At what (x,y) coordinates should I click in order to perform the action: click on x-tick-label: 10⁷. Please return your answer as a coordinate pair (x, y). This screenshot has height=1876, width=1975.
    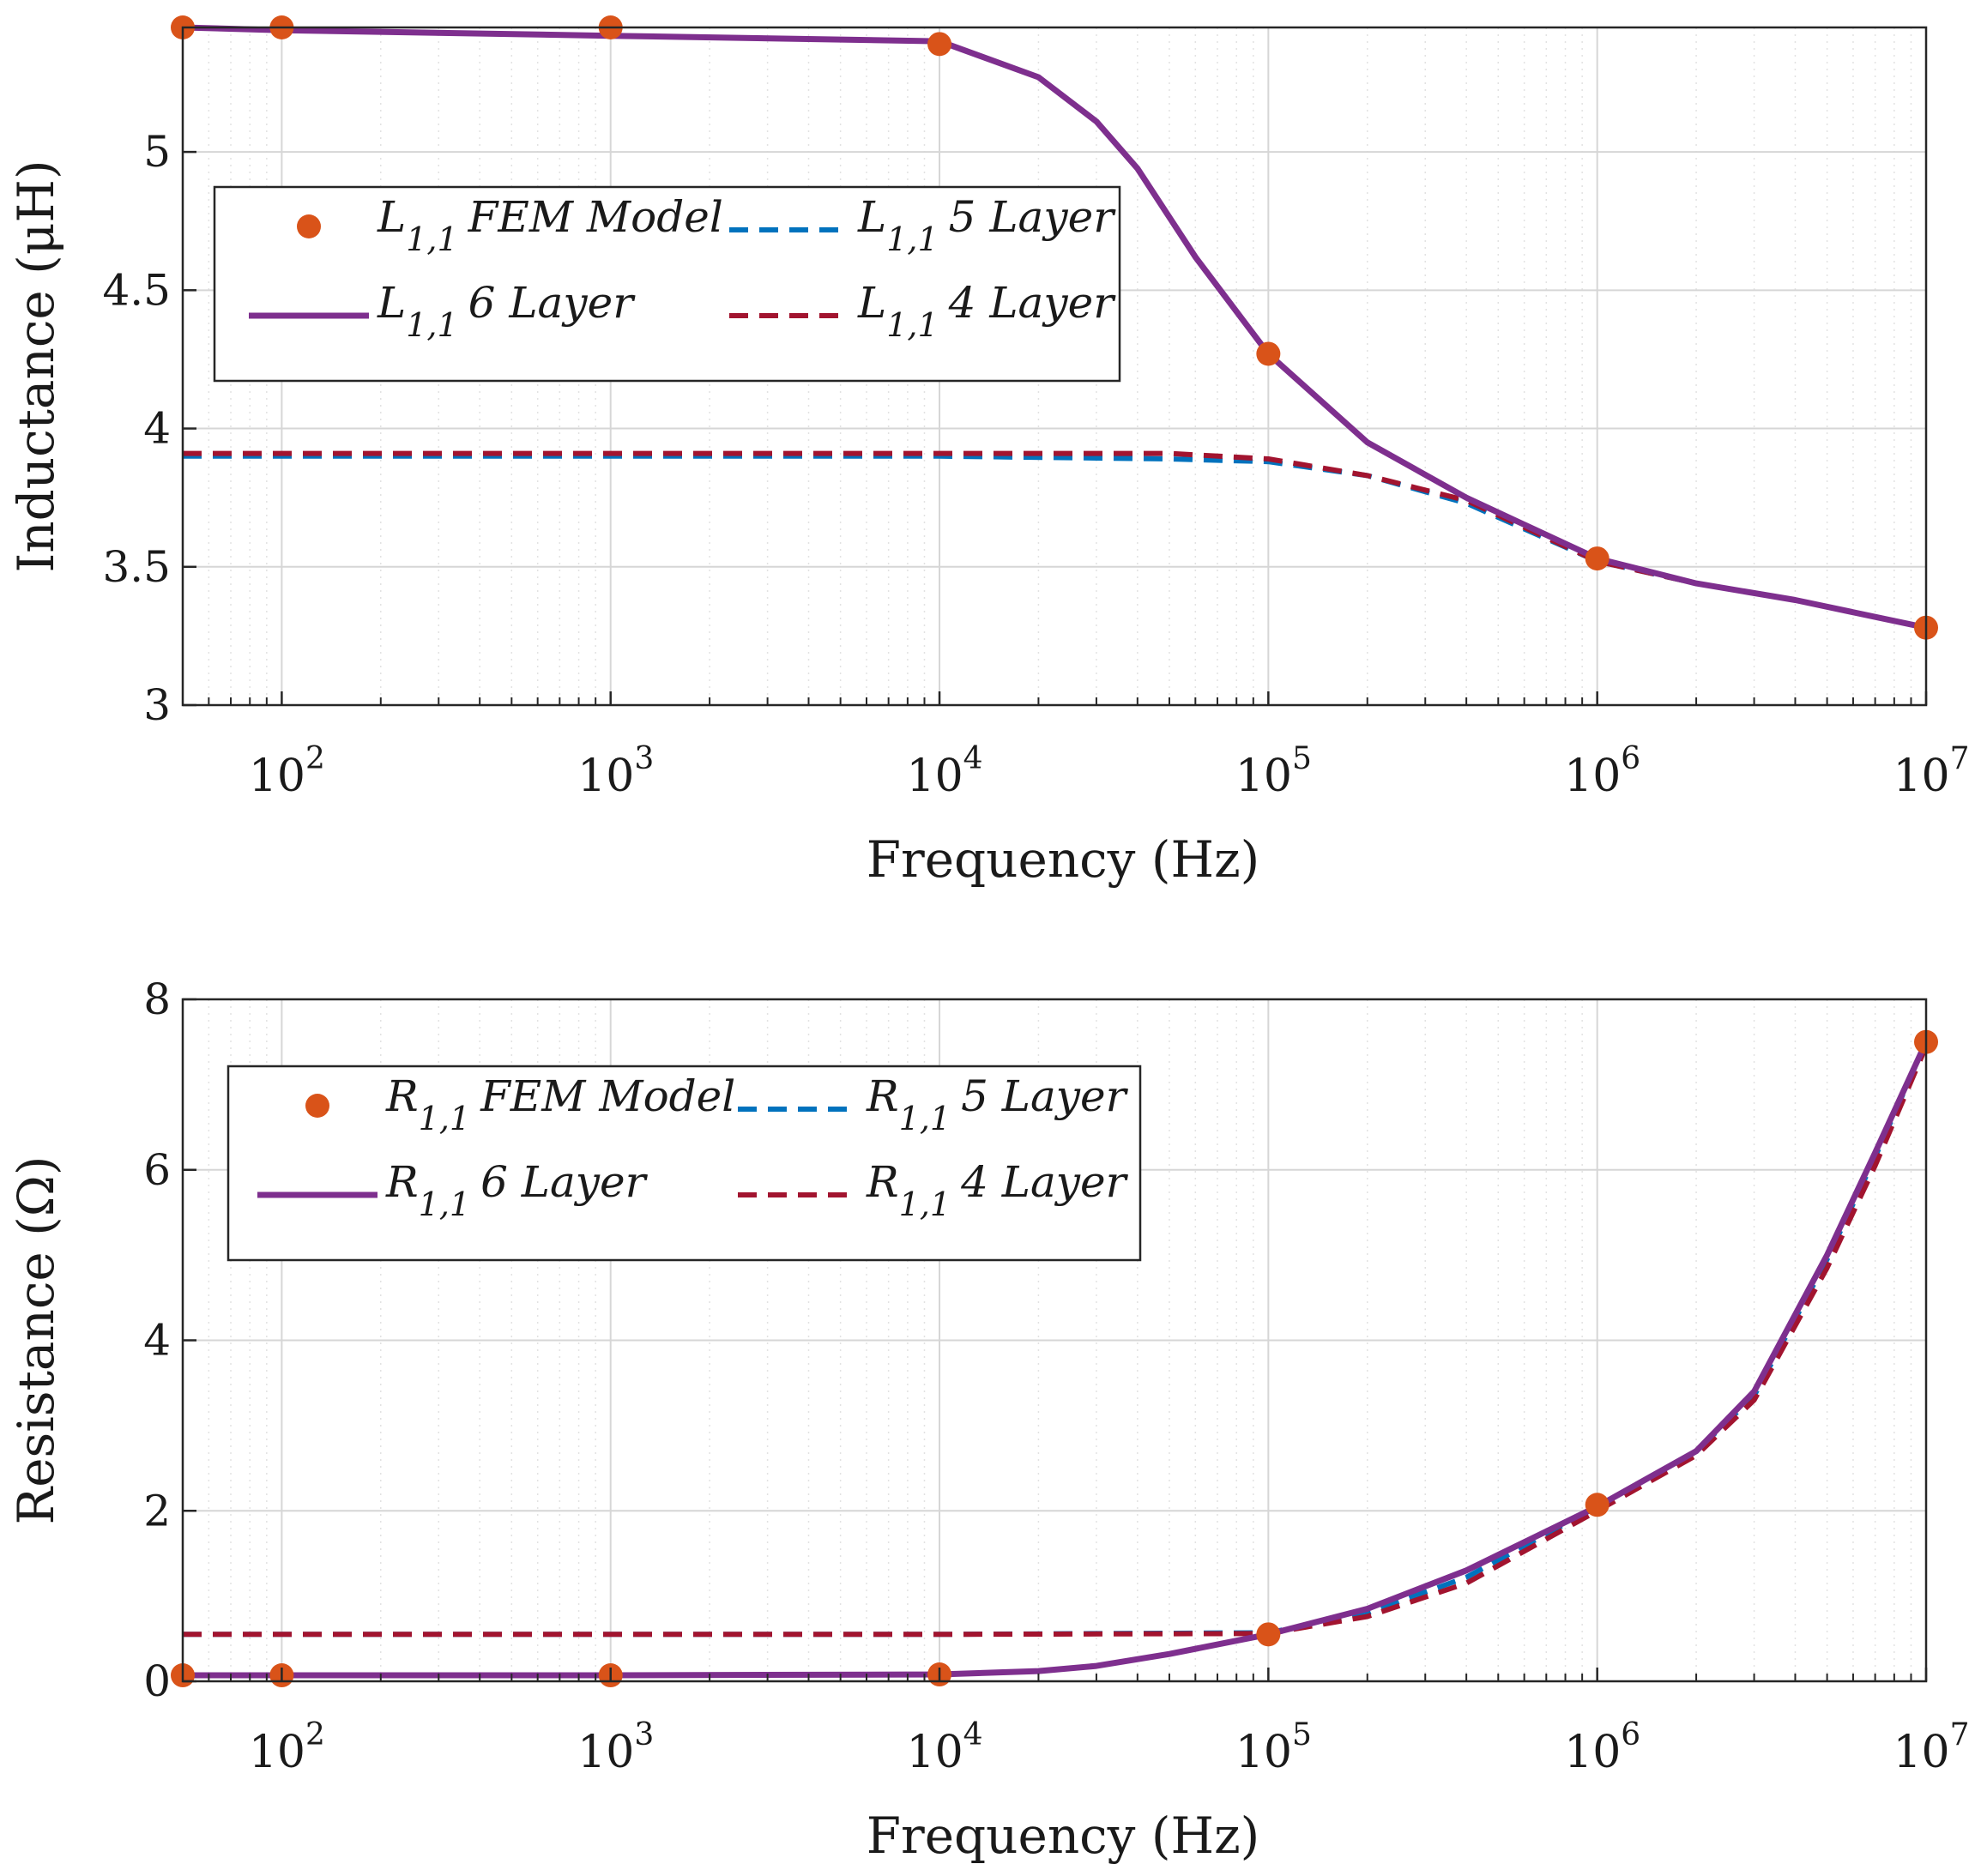
    Looking at the image, I should click on (1931, 771).